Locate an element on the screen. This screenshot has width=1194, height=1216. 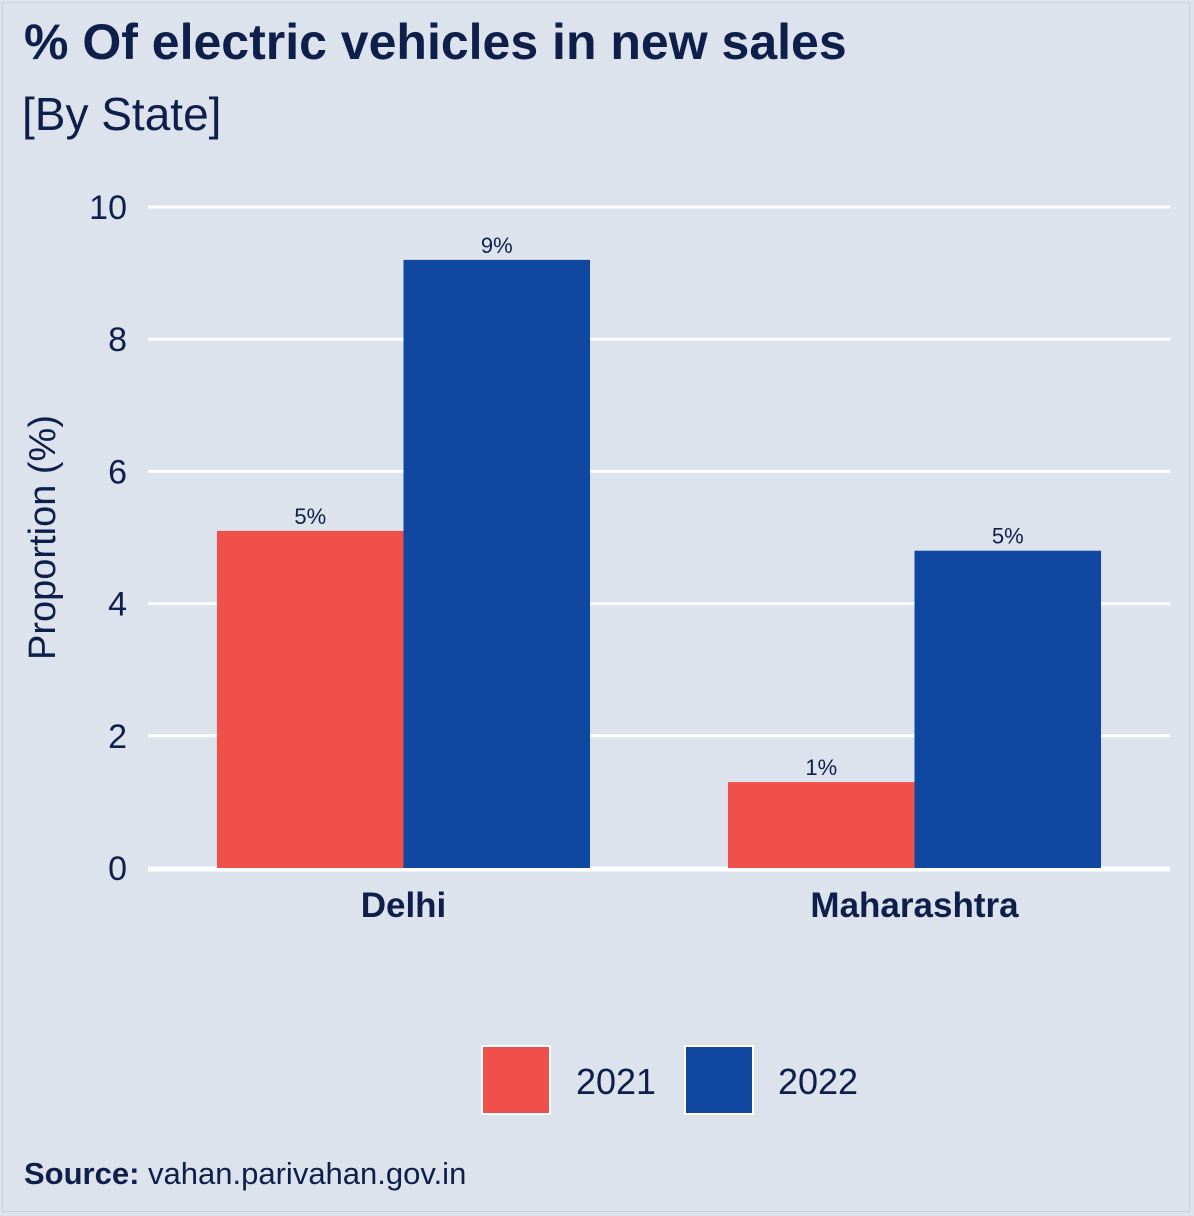
y-tick-label: 2 is located at coordinates (117, 737).